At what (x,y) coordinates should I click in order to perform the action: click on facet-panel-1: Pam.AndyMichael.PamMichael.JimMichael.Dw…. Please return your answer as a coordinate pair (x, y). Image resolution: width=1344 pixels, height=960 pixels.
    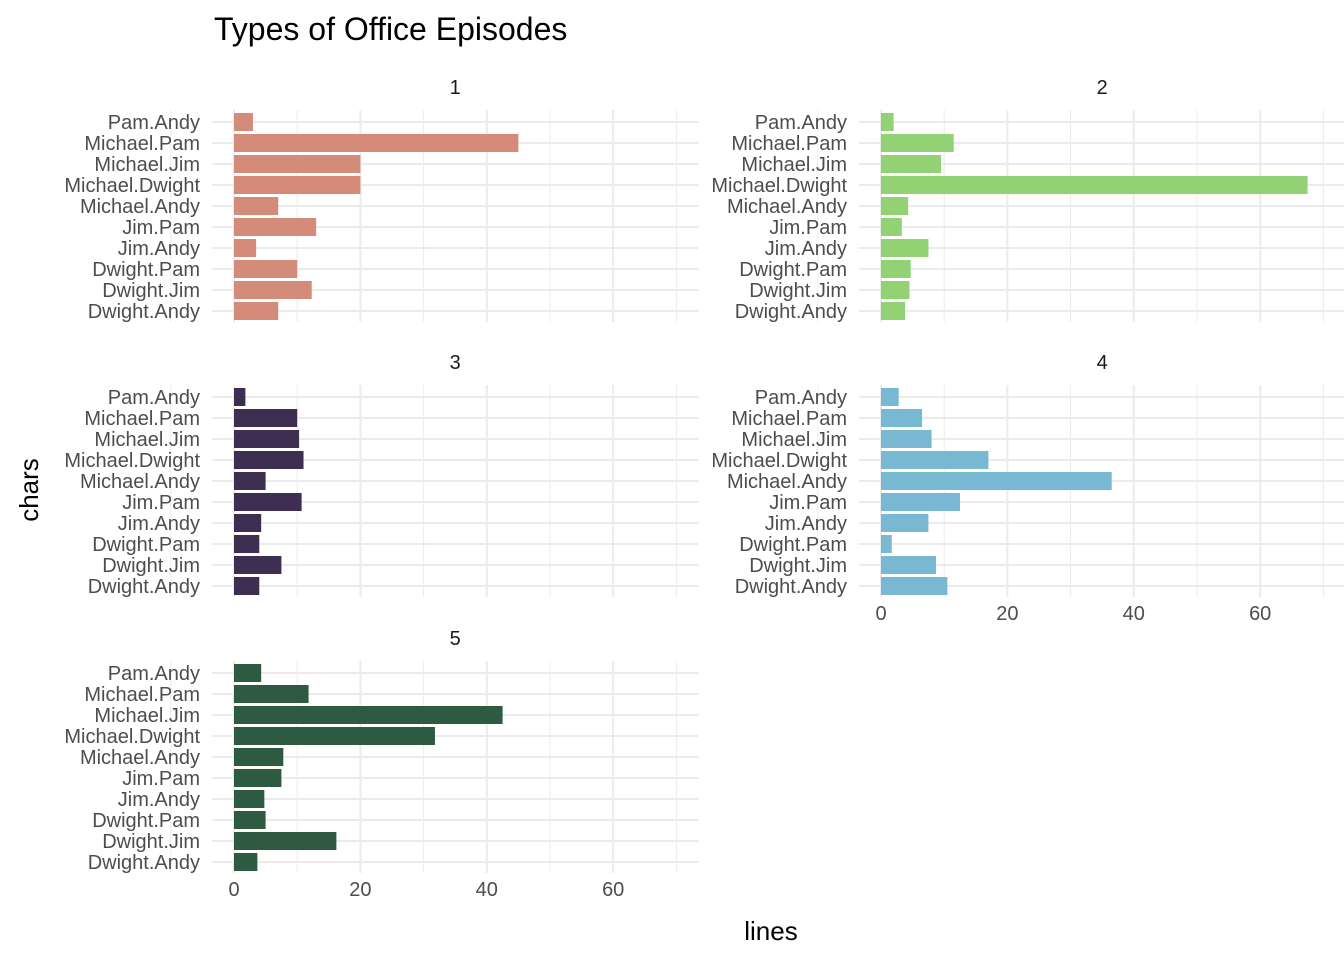
    Looking at the image, I should click on (381, 200).